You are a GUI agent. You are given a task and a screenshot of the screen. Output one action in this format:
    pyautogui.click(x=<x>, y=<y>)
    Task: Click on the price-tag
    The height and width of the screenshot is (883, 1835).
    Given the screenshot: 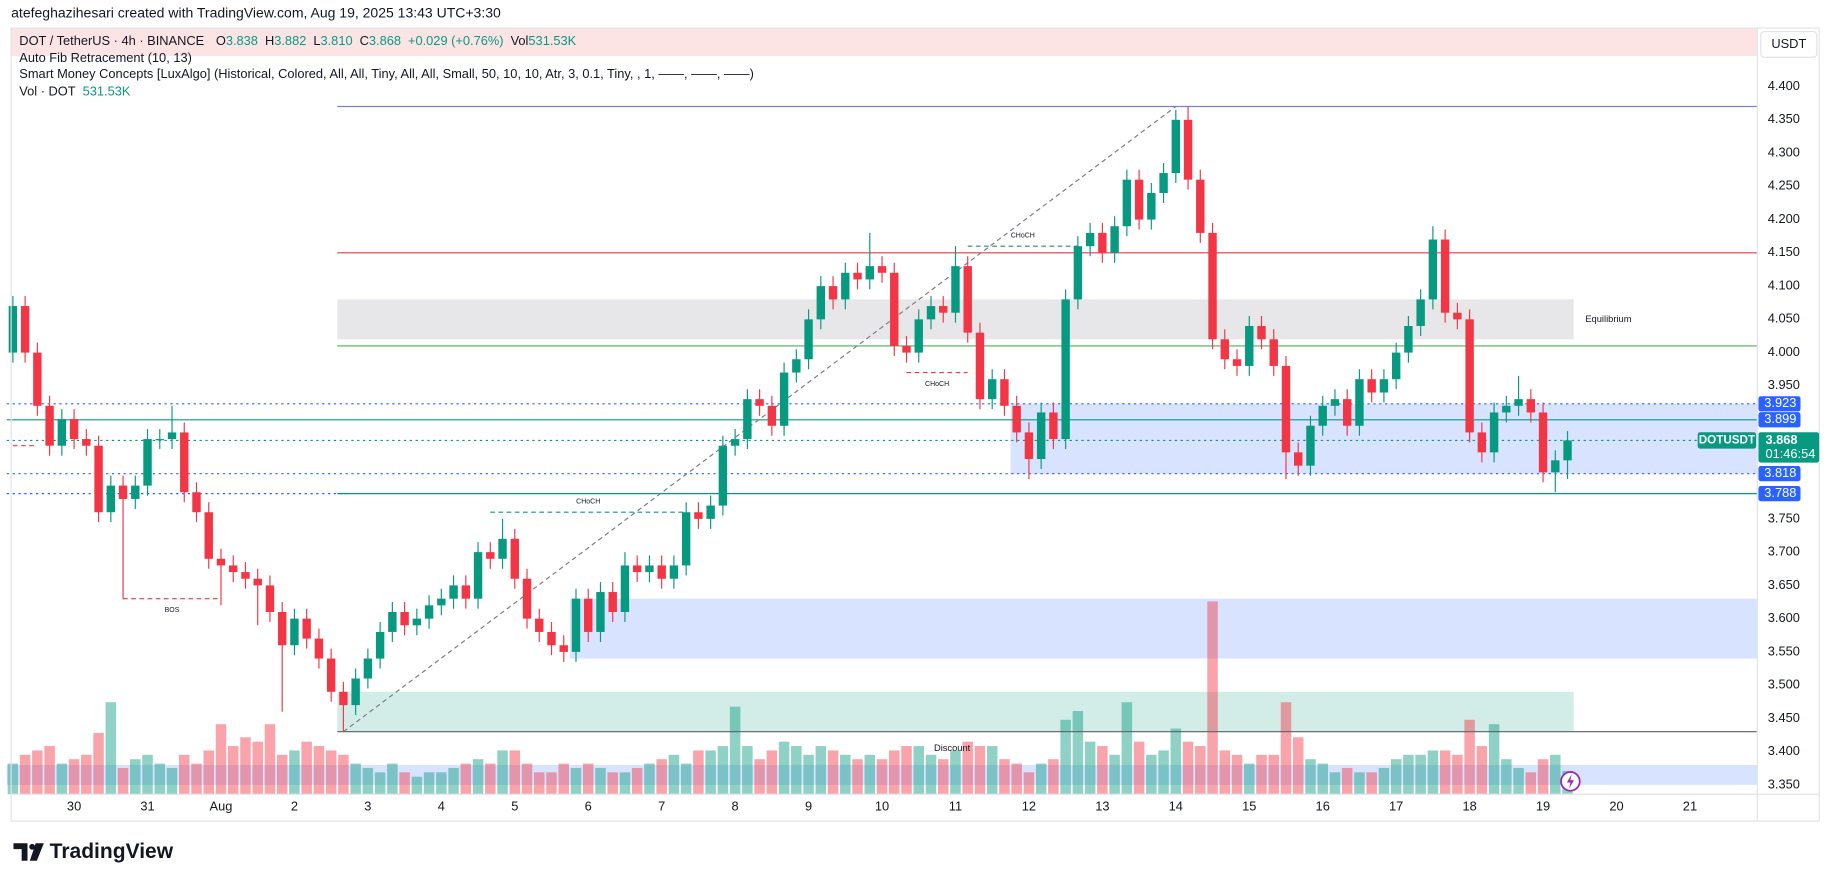 What is the action you would take?
    pyautogui.click(x=1779, y=404)
    